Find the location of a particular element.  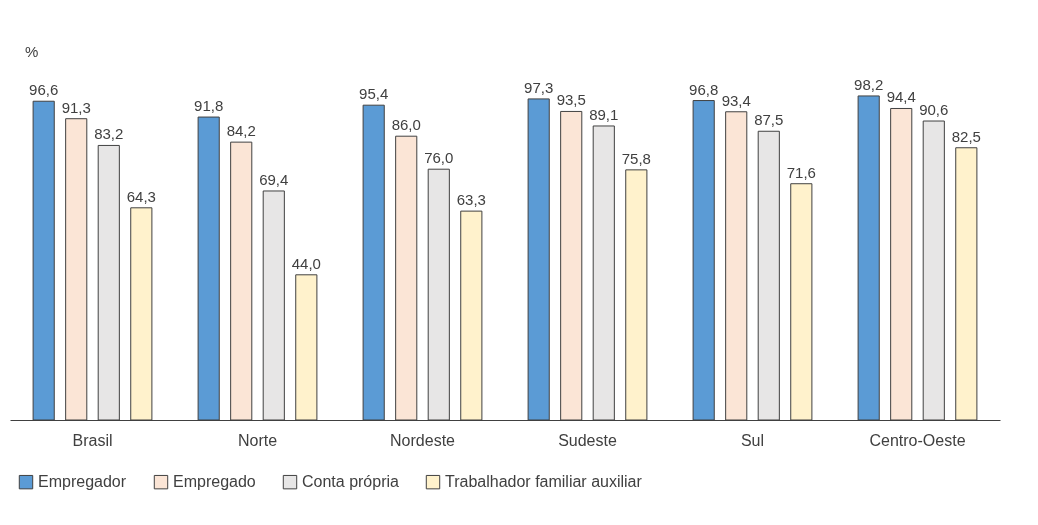

data-label: 82,5 is located at coordinates (966, 136).